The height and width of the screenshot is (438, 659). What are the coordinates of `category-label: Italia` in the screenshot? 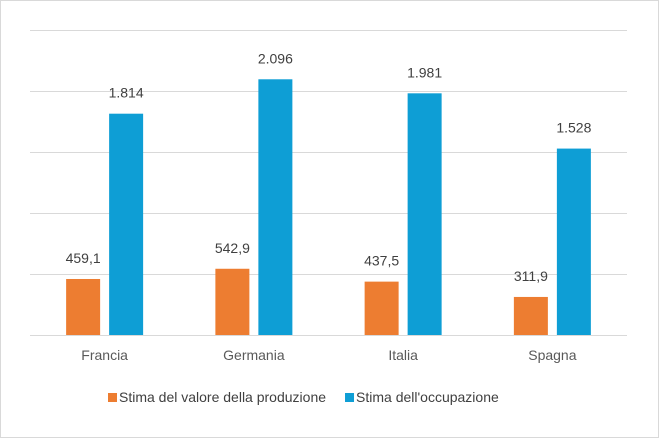 It's located at (403, 355).